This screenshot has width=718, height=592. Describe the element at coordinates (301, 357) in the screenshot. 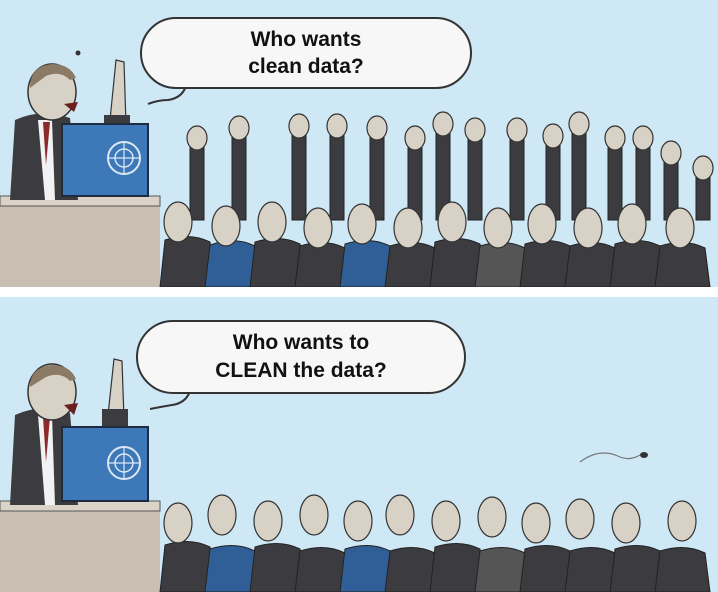

I see `speech-bubble: Who wants to CLEAN the data?` at that location.